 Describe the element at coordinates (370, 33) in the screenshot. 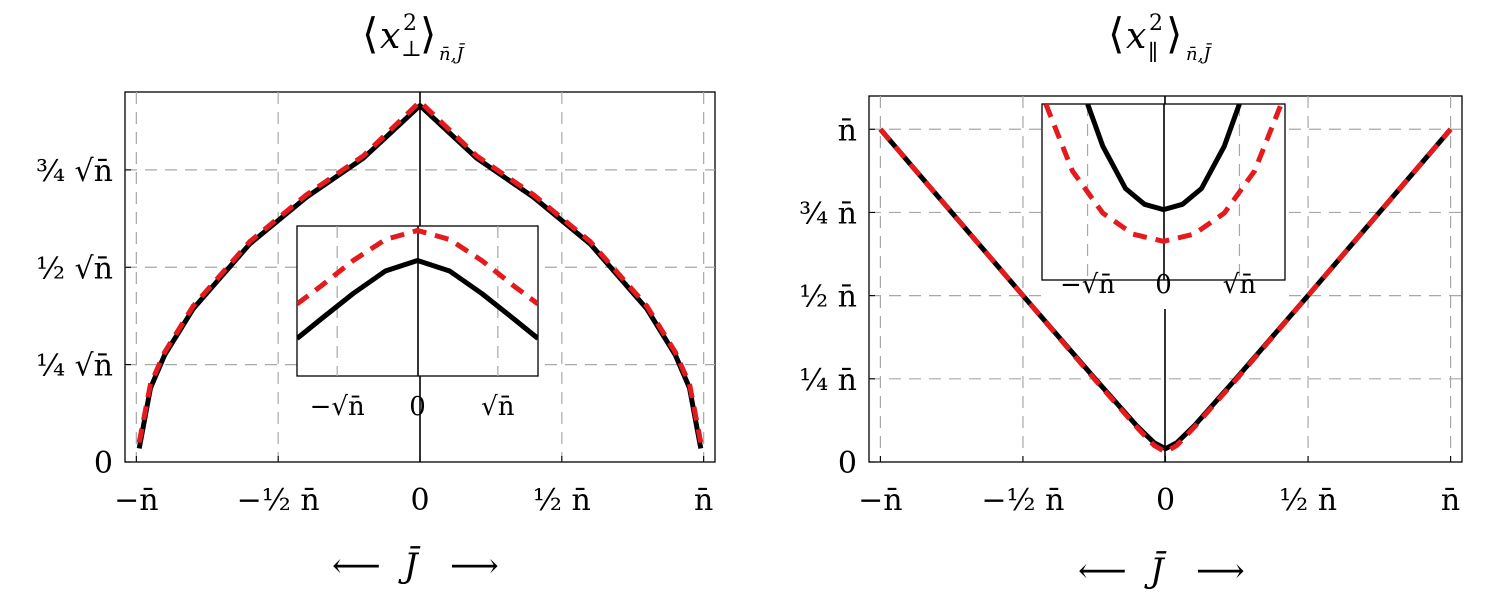

I see `title-left-open-bracket: ⟨` at that location.